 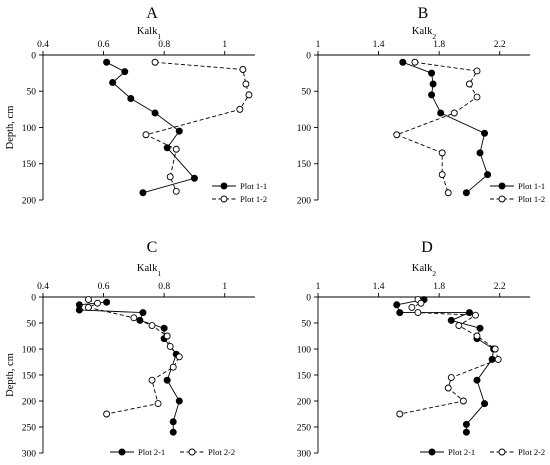 I want to click on legend-label: Plot 1-2, so click(x=253, y=199).